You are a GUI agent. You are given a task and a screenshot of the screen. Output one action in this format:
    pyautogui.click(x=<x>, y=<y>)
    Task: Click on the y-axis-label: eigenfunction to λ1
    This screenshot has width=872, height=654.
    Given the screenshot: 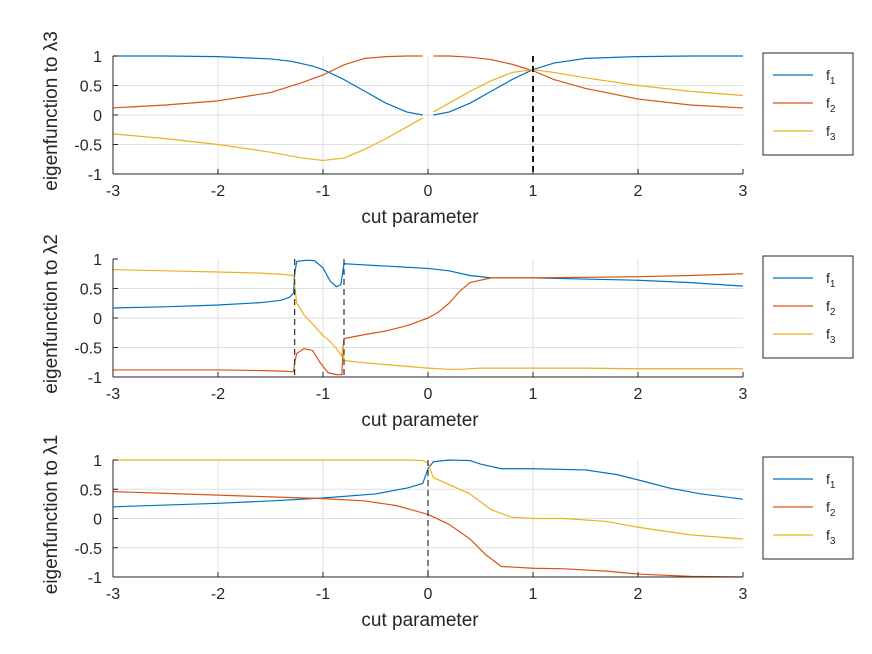 What is the action you would take?
    pyautogui.click(x=51, y=515)
    